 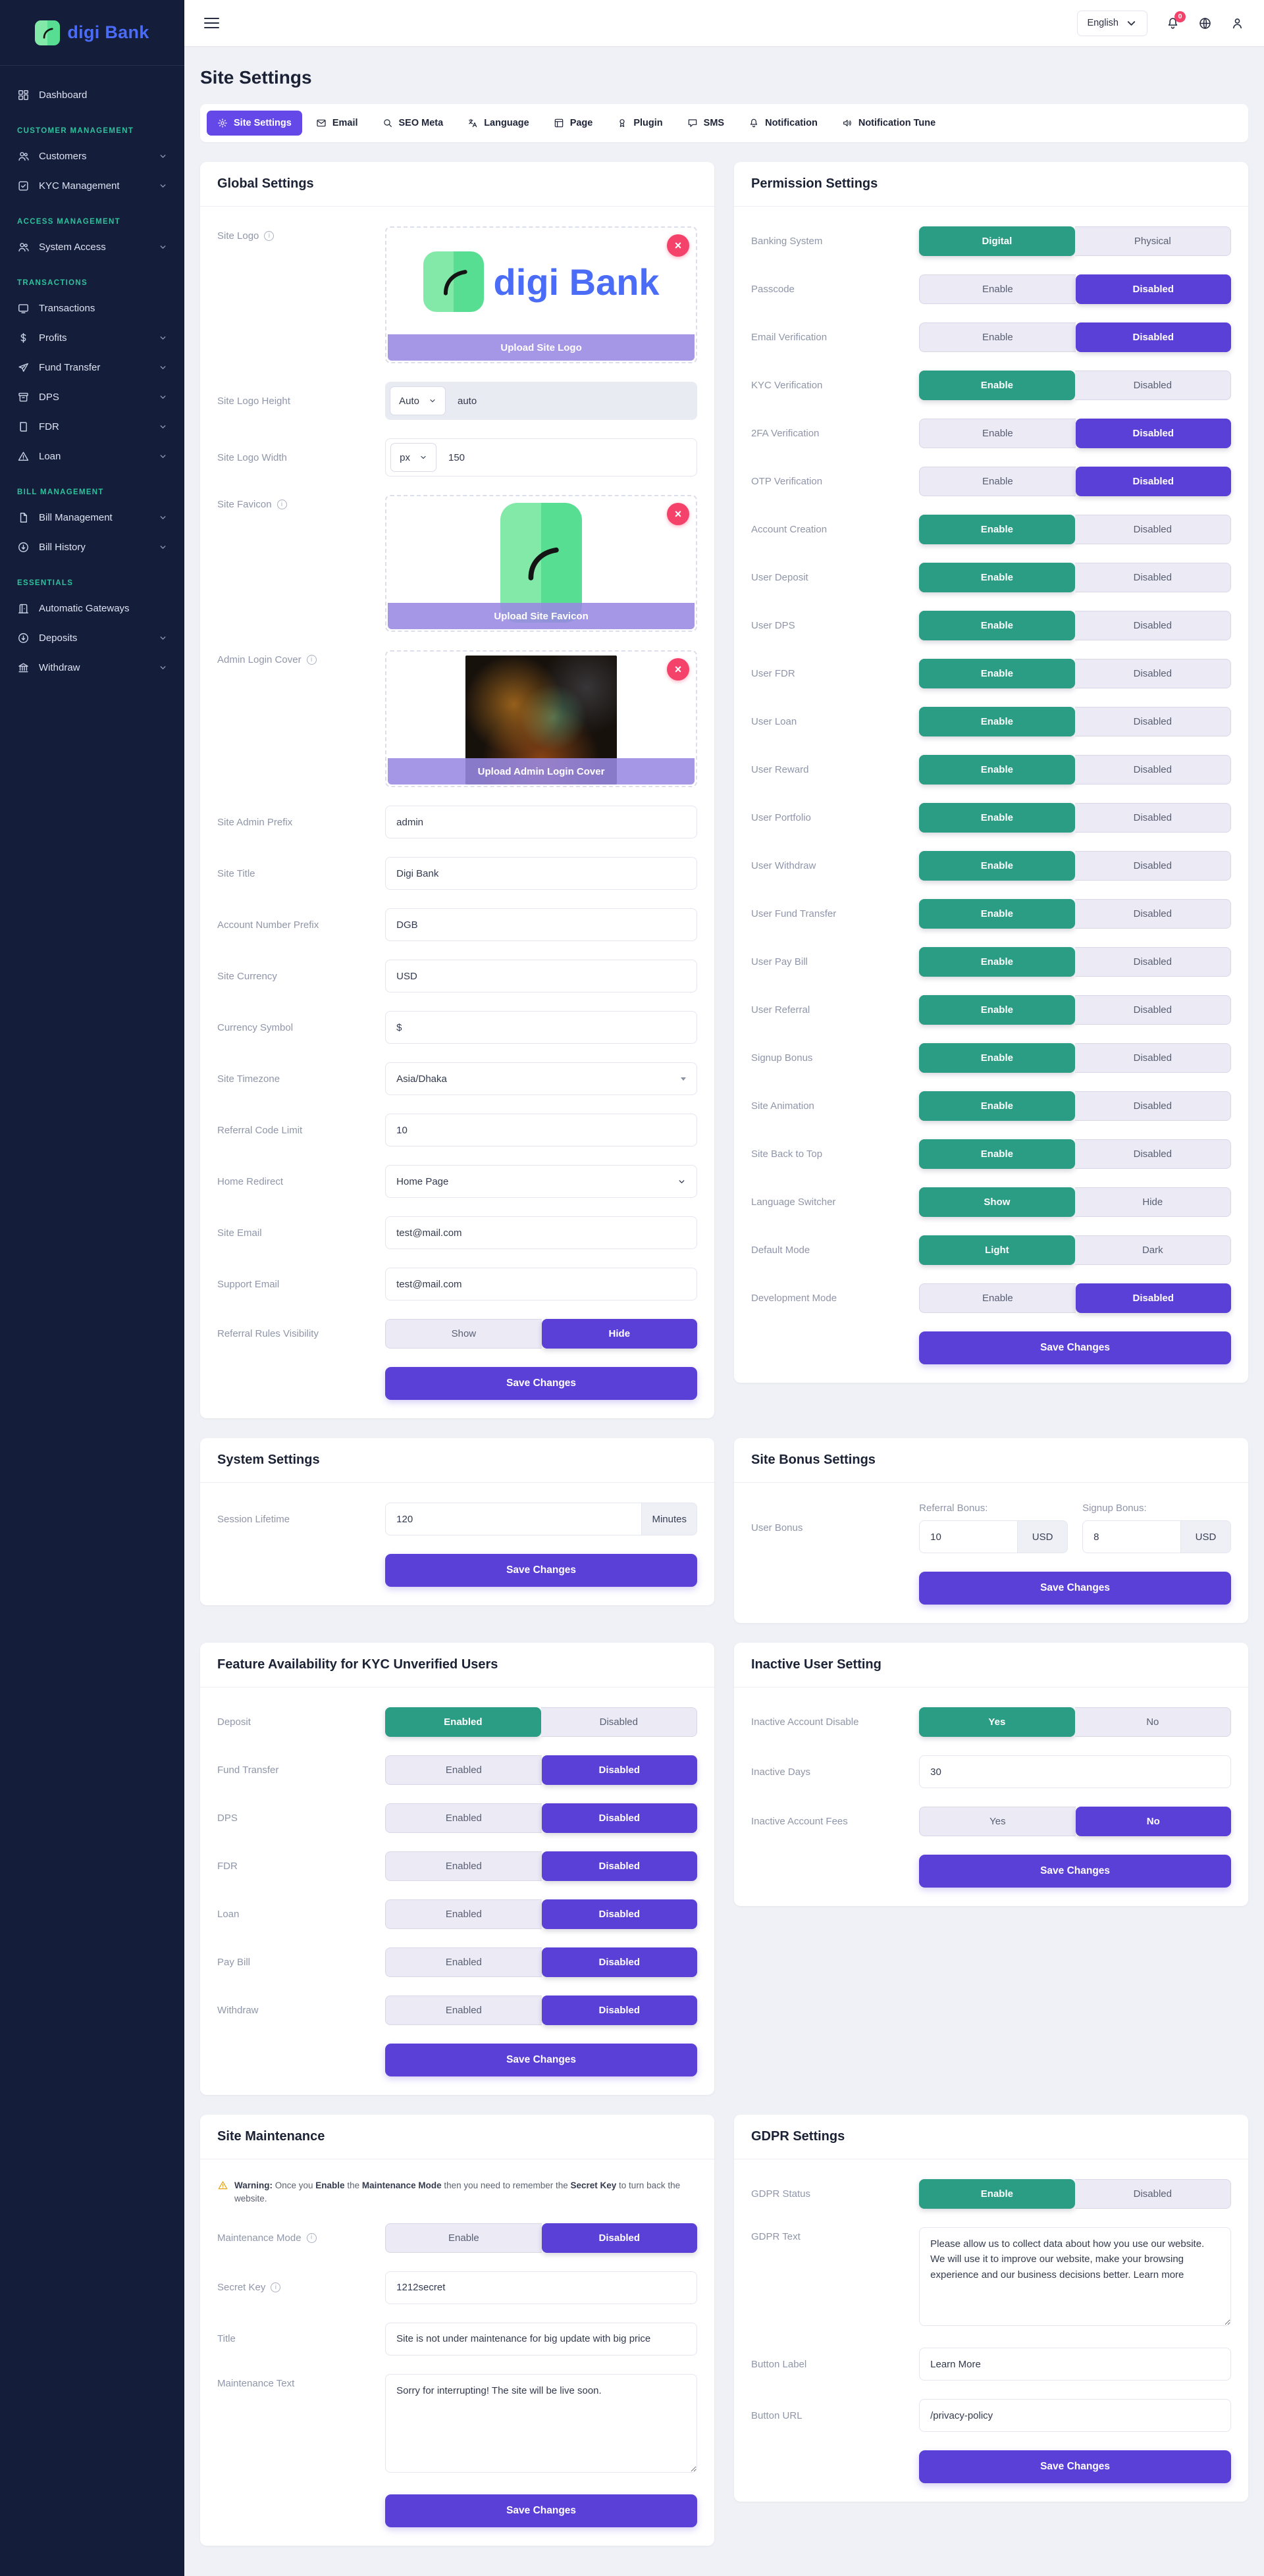 What do you see at coordinates (541, 771) in the screenshot?
I see `upload-button: Upload Admin Login Cover` at bounding box center [541, 771].